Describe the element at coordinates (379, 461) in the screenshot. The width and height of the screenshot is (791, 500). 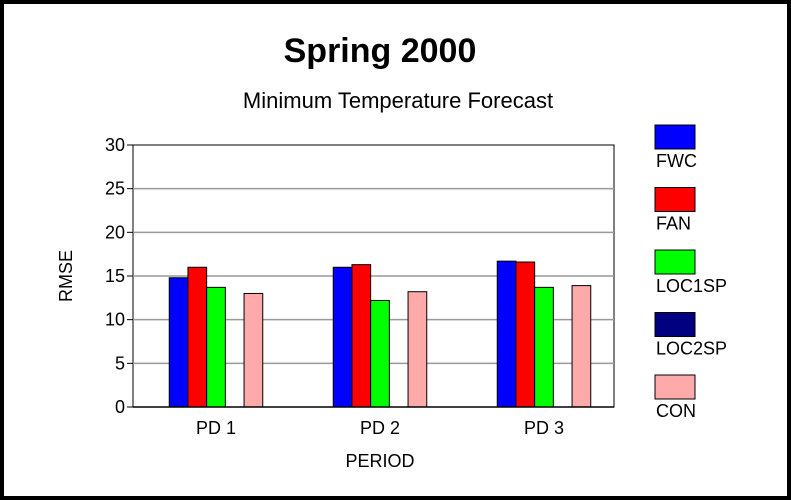
I see `x-axis-label: PERIOD` at that location.